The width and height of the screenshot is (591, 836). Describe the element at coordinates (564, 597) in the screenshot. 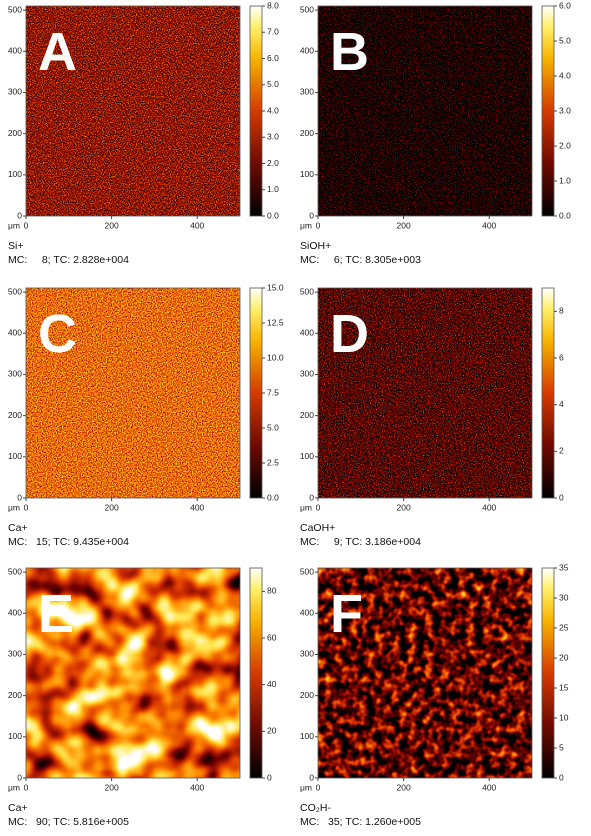

I see `colorbar-tick-label: 30` at that location.